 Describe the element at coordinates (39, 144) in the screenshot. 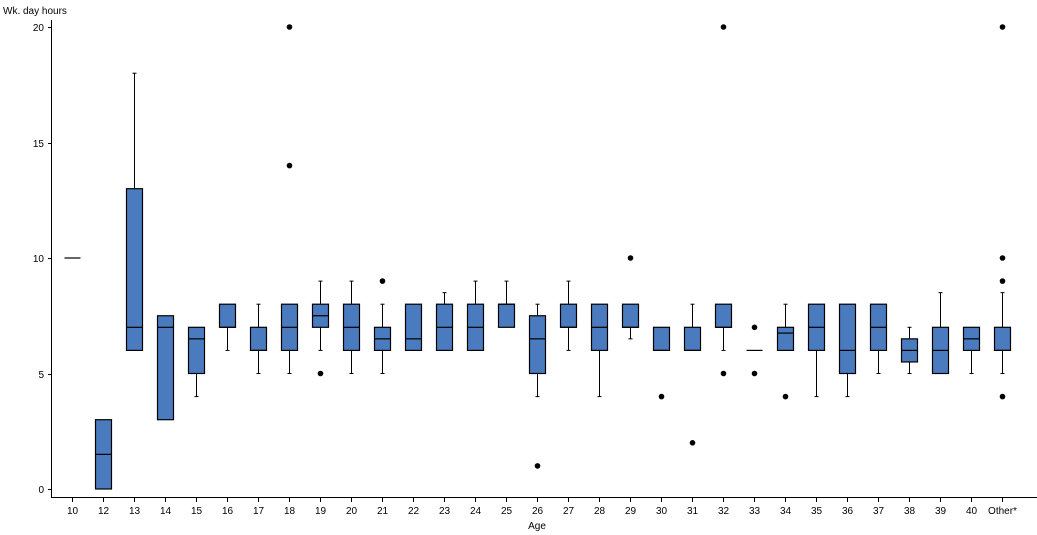

I see `y-tick-label: 15` at that location.